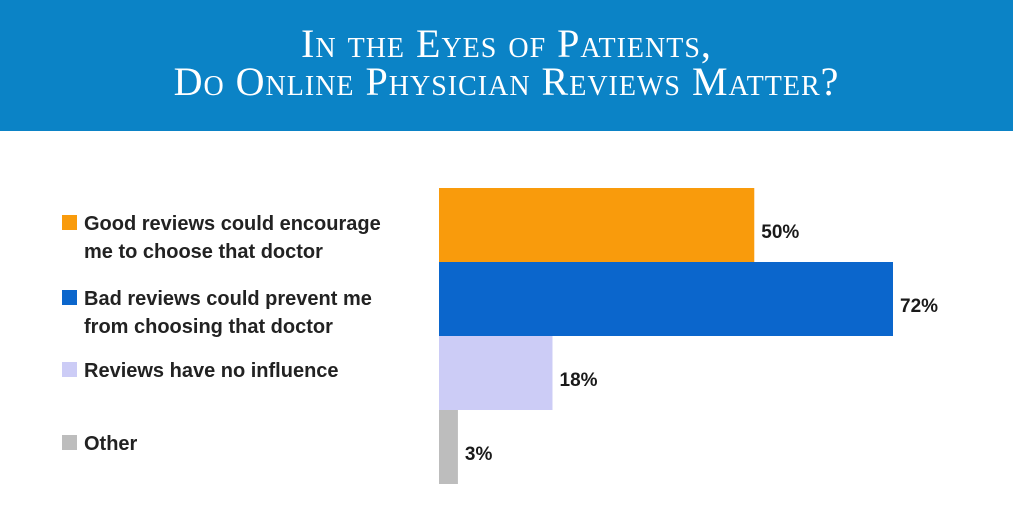 This screenshot has height=518, width=1013. I want to click on bar-other, so click(448, 447).